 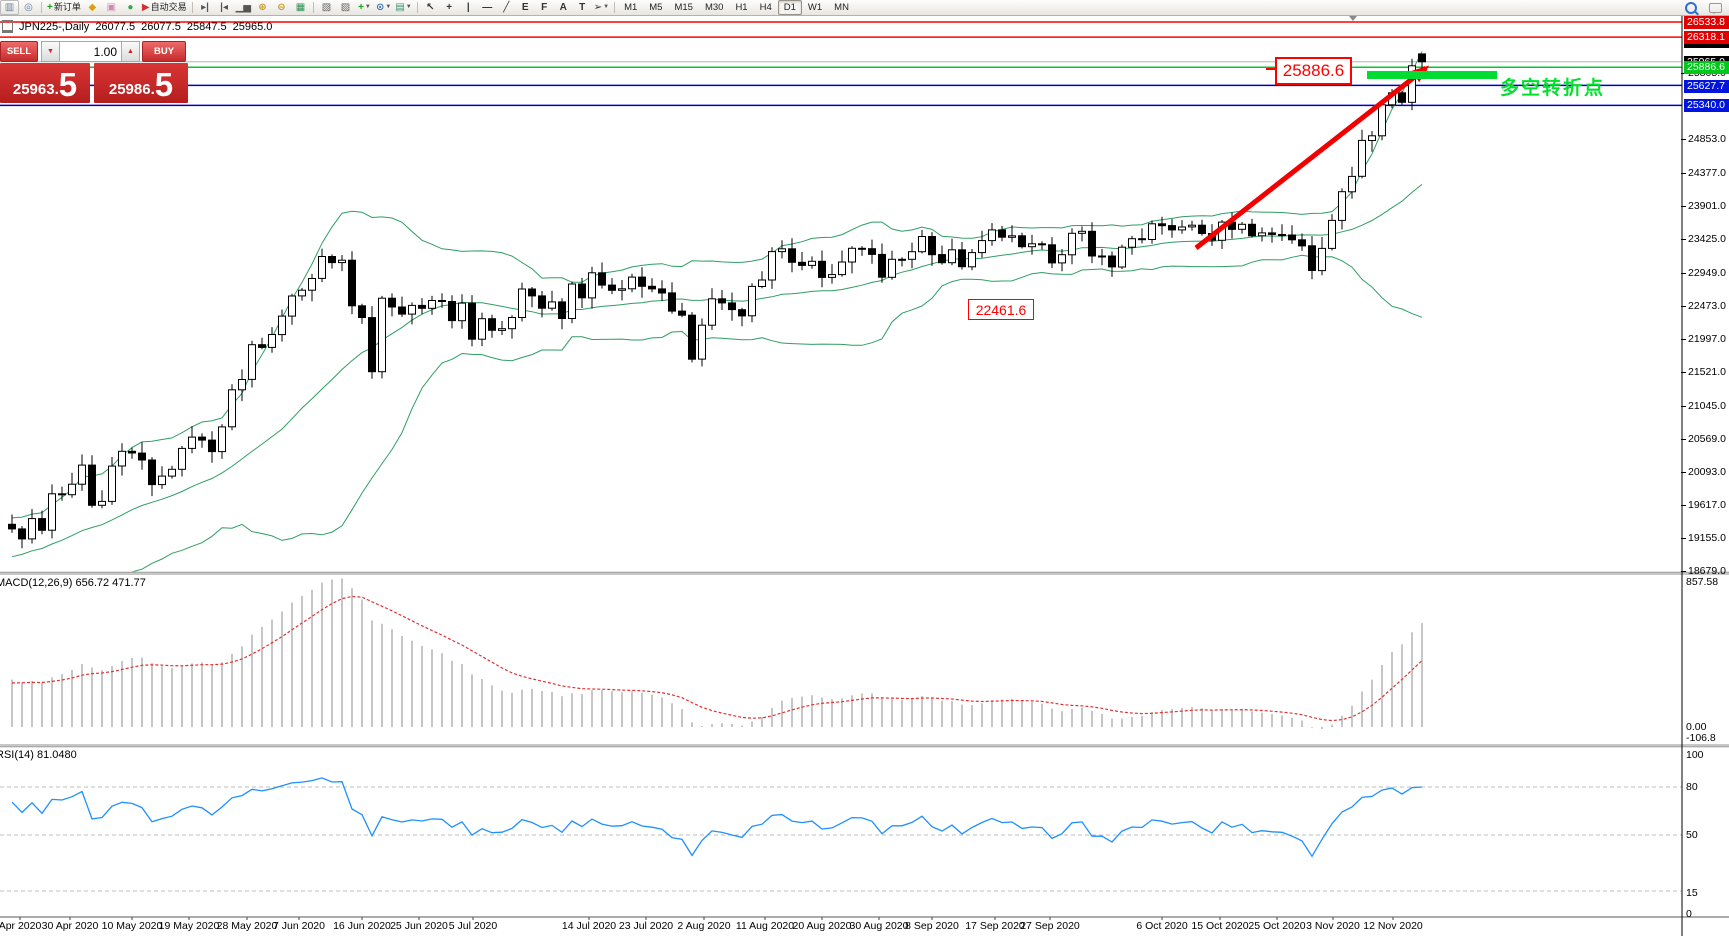 I want to click on data-window-icon: ◎, so click(x=28, y=7).